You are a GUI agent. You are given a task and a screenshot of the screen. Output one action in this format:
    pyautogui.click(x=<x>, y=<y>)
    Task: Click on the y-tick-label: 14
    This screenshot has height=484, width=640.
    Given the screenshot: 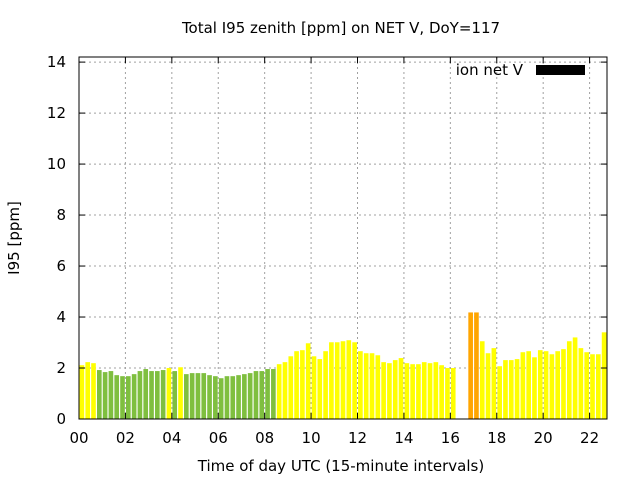 What is the action you would take?
    pyautogui.click(x=56, y=62)
    